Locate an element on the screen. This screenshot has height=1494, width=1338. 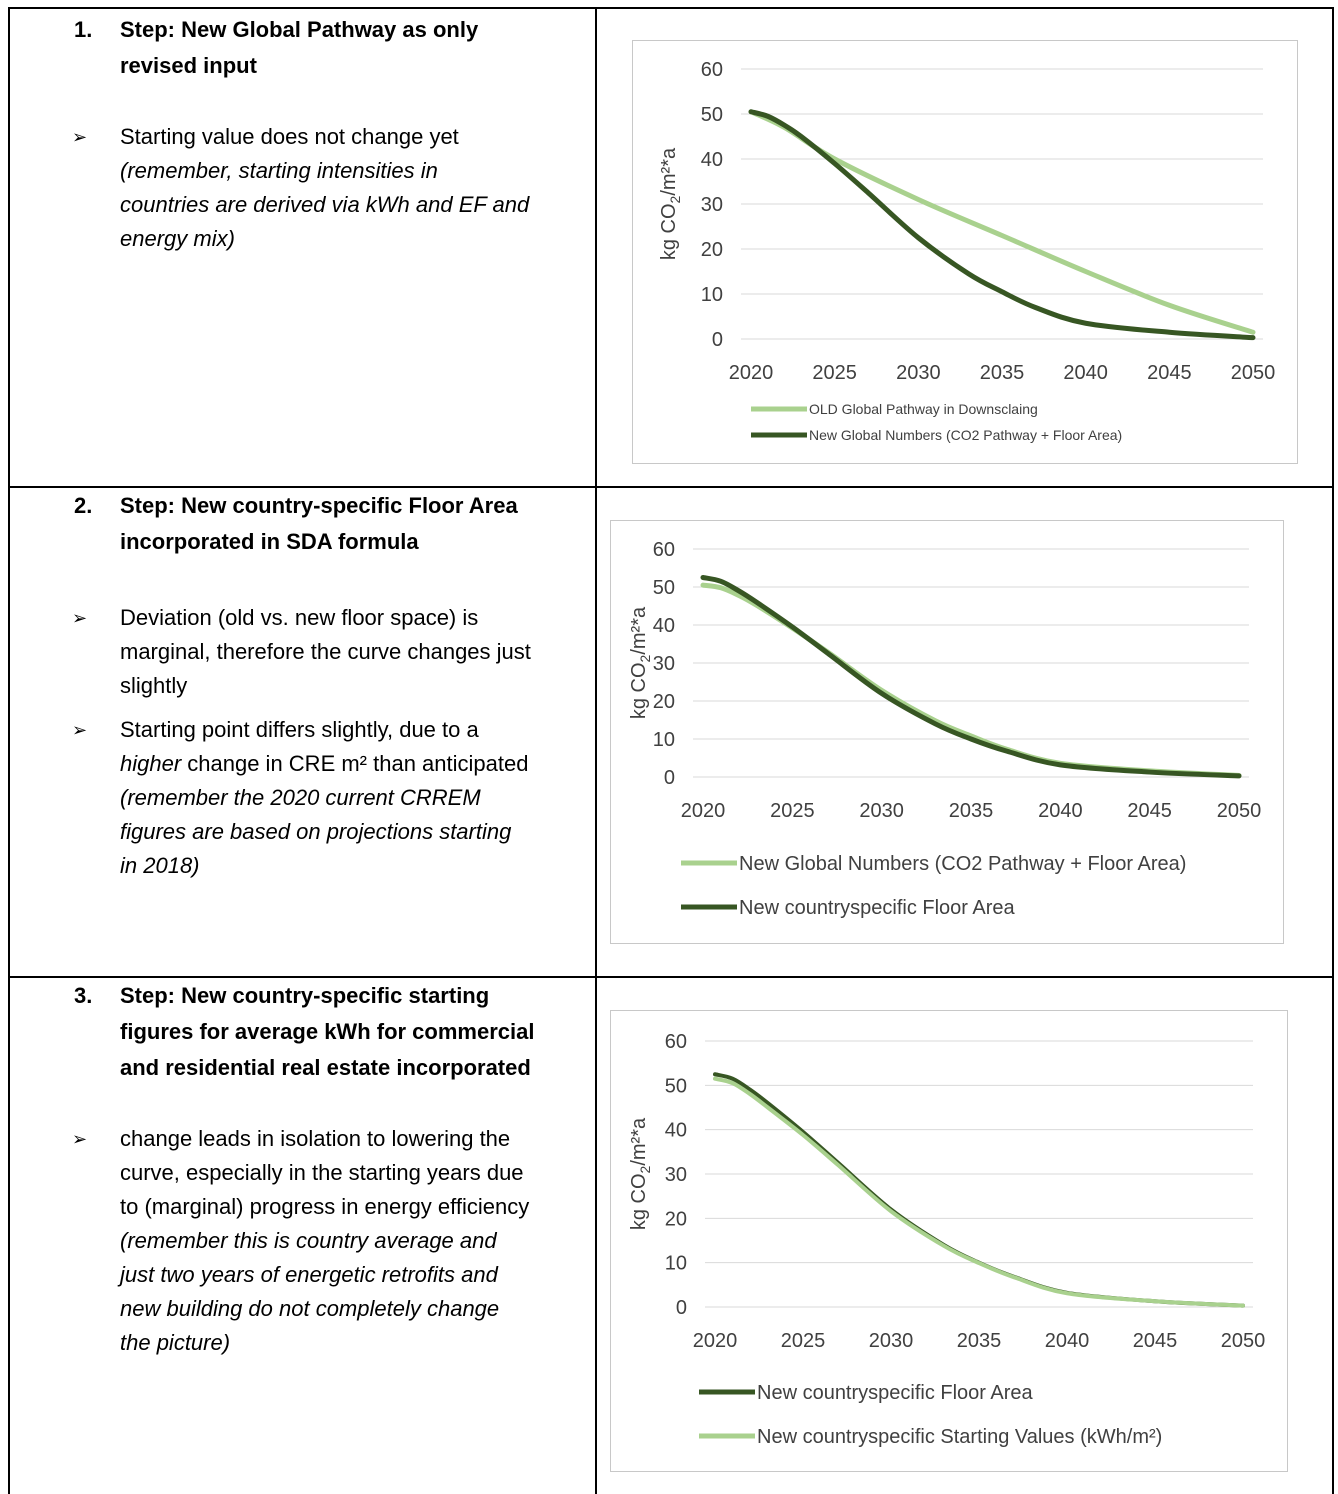
bullet-line: higher change in CRE m² than anticipated is located at coordinates (355, 764).